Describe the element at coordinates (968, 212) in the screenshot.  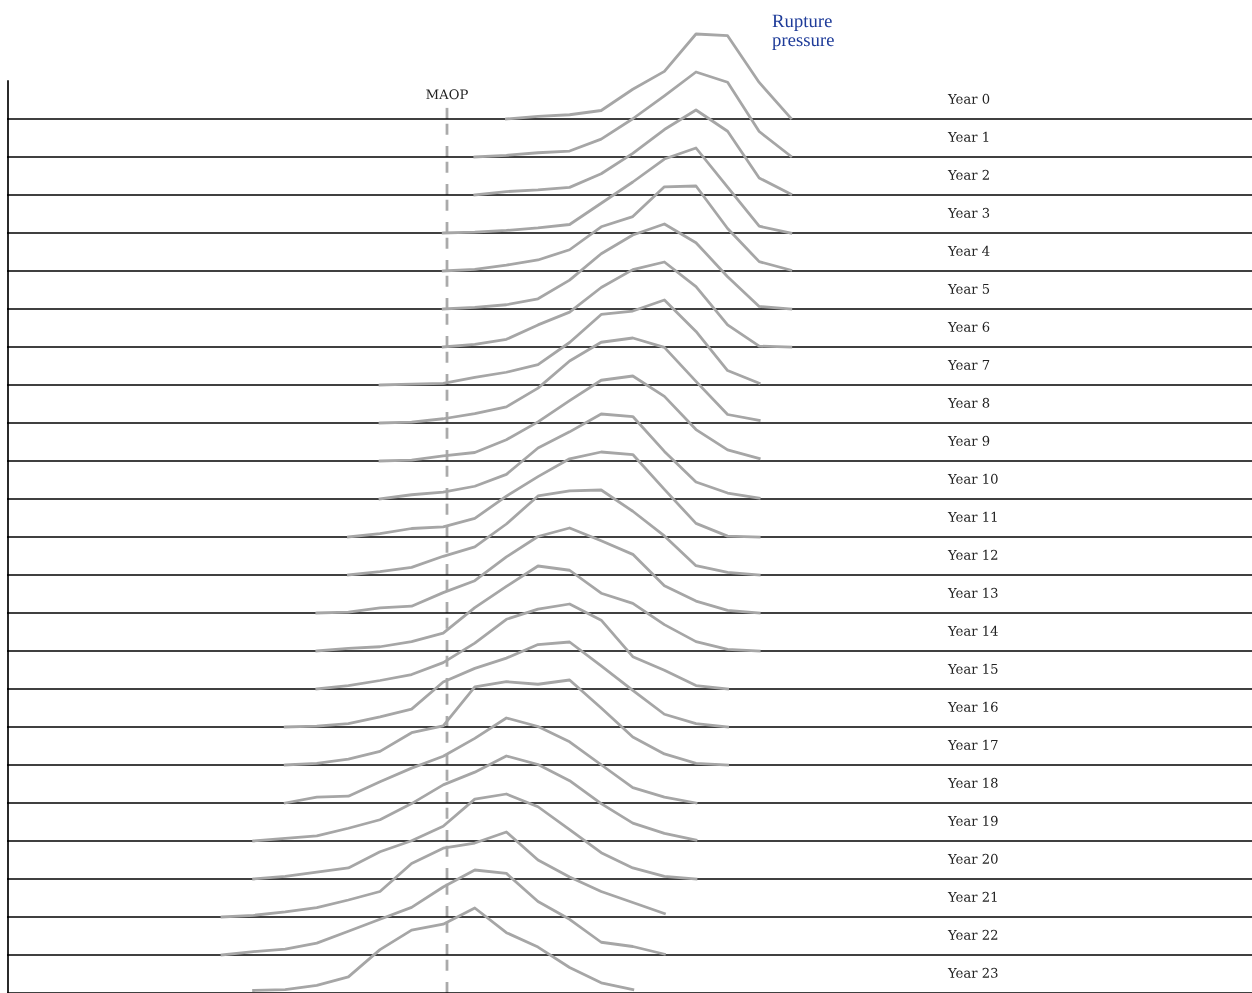
I see `text: Year 3` at that location.